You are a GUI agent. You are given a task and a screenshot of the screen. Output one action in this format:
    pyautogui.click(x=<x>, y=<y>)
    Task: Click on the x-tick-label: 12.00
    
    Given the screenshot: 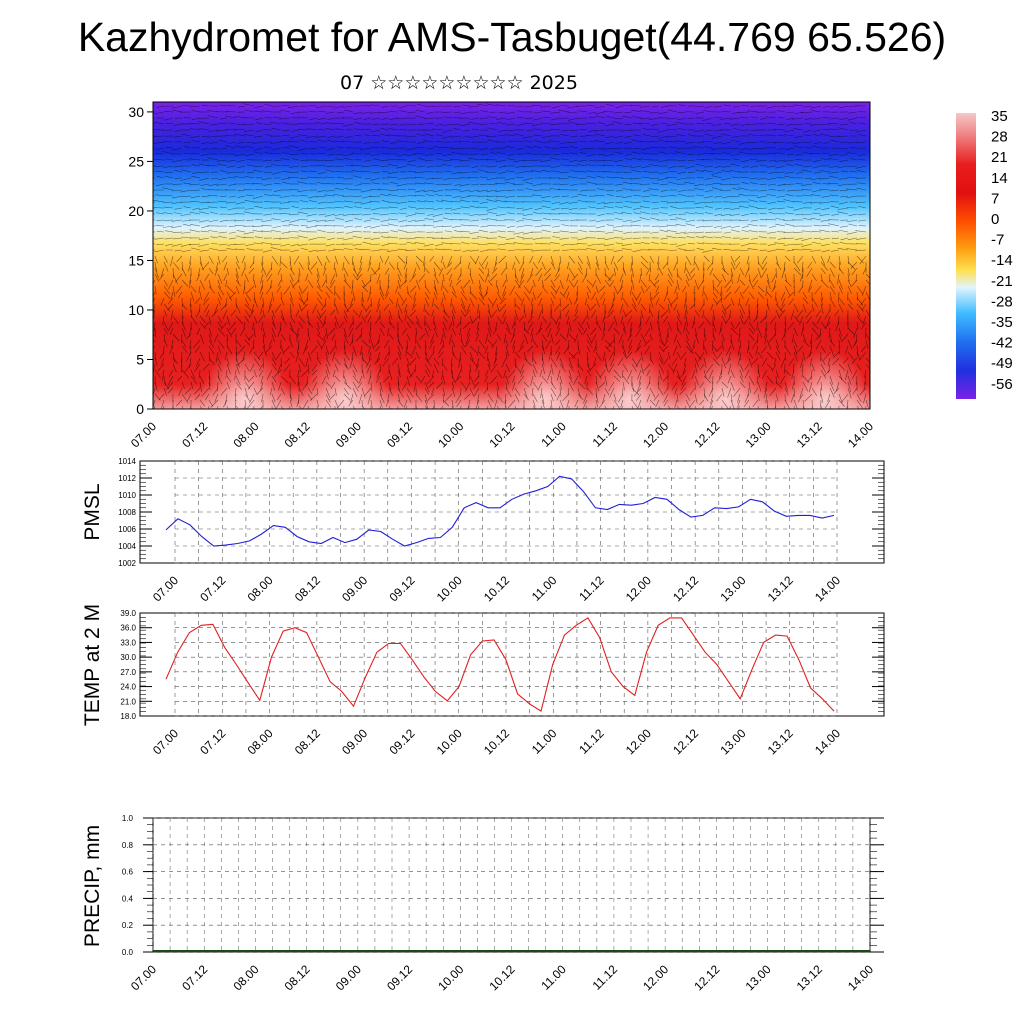 What is the action you would take?
    pyautogui.click(x=655, y=434)
    